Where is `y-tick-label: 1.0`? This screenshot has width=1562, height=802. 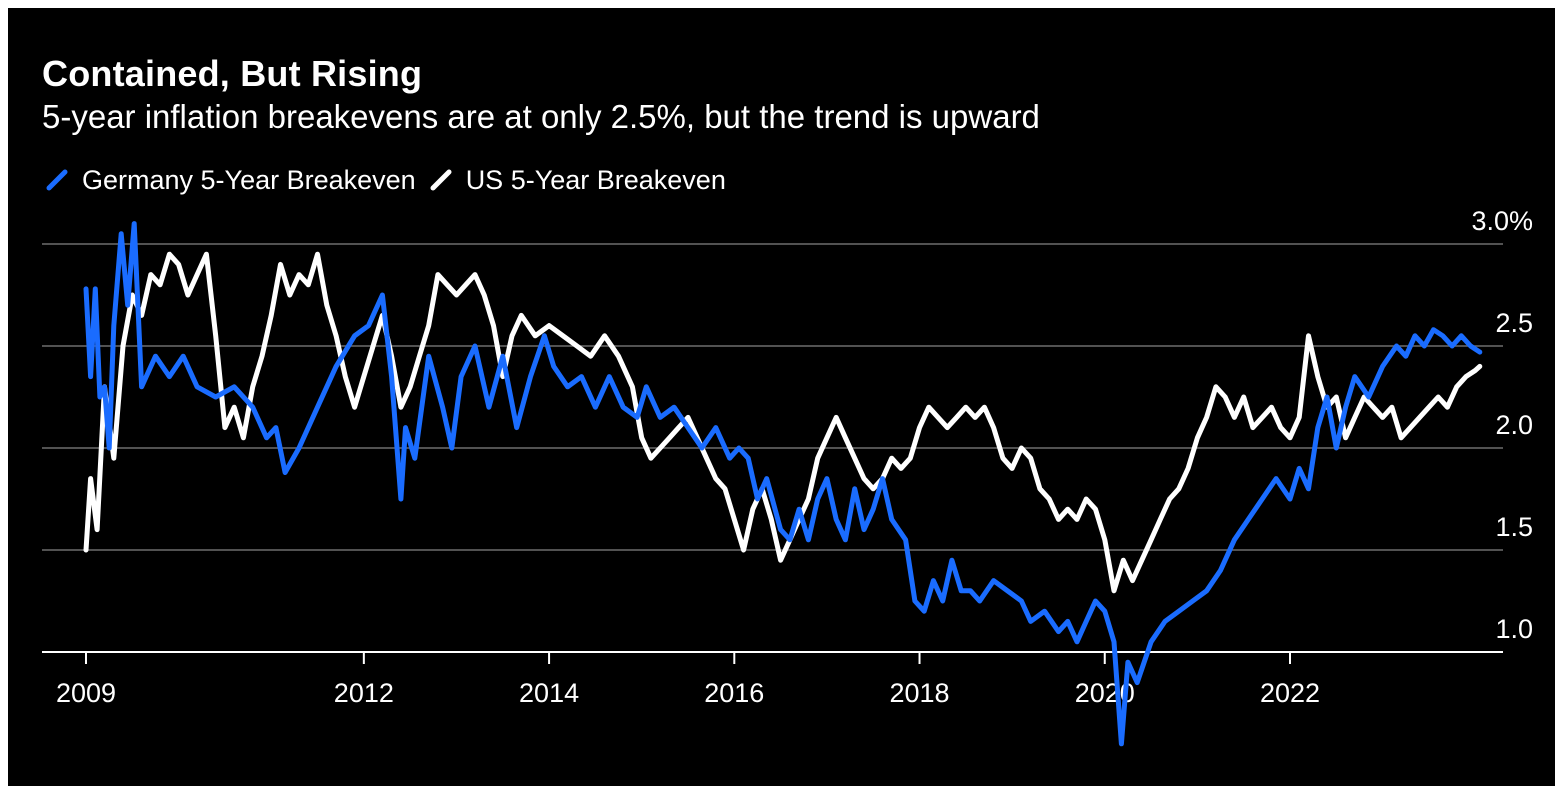
y-tick-label: 1.0 is located at coordinates (1514, 629).